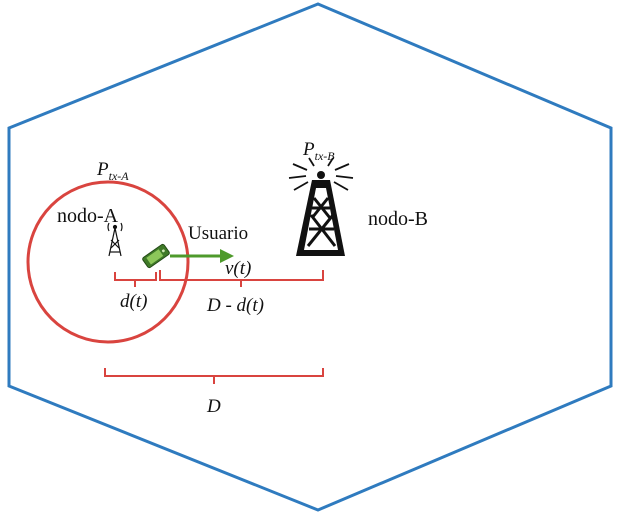 This screenshot has width=621, height=515. What do you see at coordinates (108, 262) in the screenshot?
I see `coverage-circle-a` at bounding box center [108, 262].